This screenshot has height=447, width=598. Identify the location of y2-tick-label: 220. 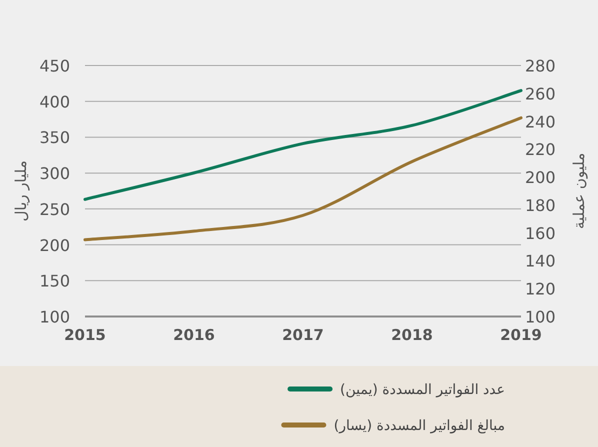
(540, 150).